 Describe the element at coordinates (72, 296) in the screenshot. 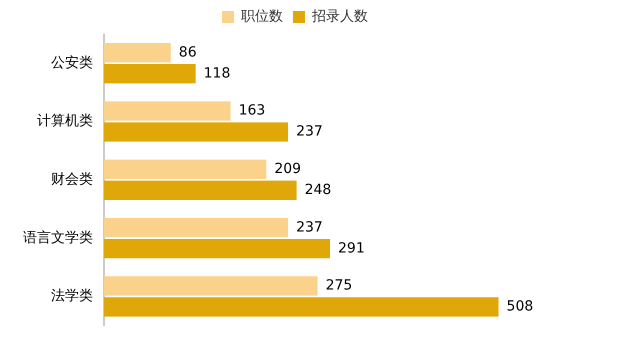

I see `y-tick-label: 法学类` at that location.